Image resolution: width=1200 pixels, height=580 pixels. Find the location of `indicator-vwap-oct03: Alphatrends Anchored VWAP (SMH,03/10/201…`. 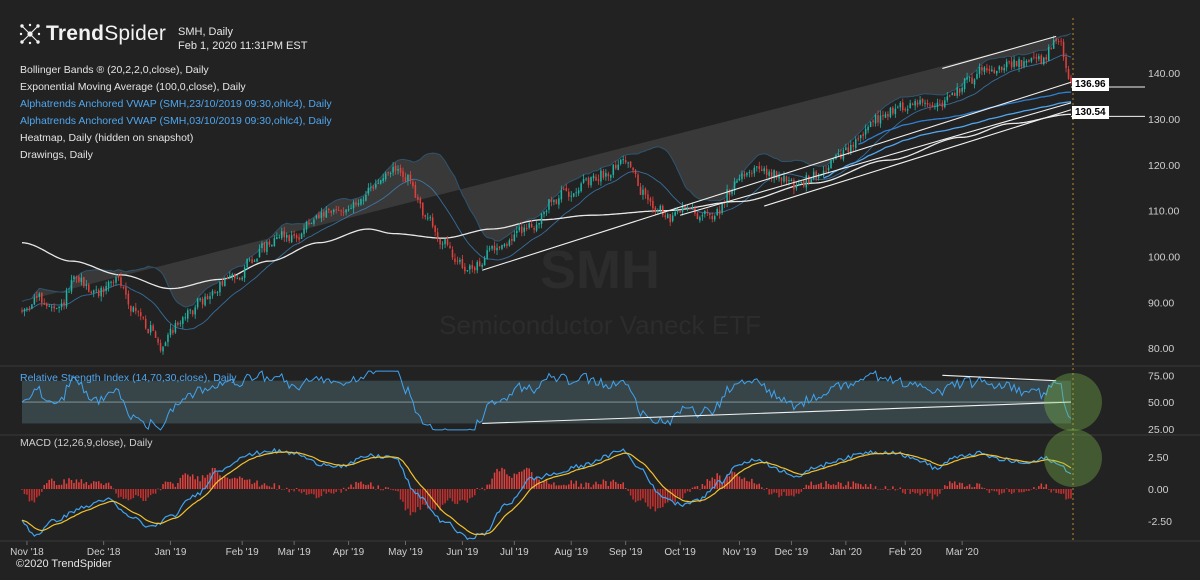

indicator-vwap-oct03: Alphatrends Anchored VWAP (SMH,03/10/201… is located at coordinates (176, 121).